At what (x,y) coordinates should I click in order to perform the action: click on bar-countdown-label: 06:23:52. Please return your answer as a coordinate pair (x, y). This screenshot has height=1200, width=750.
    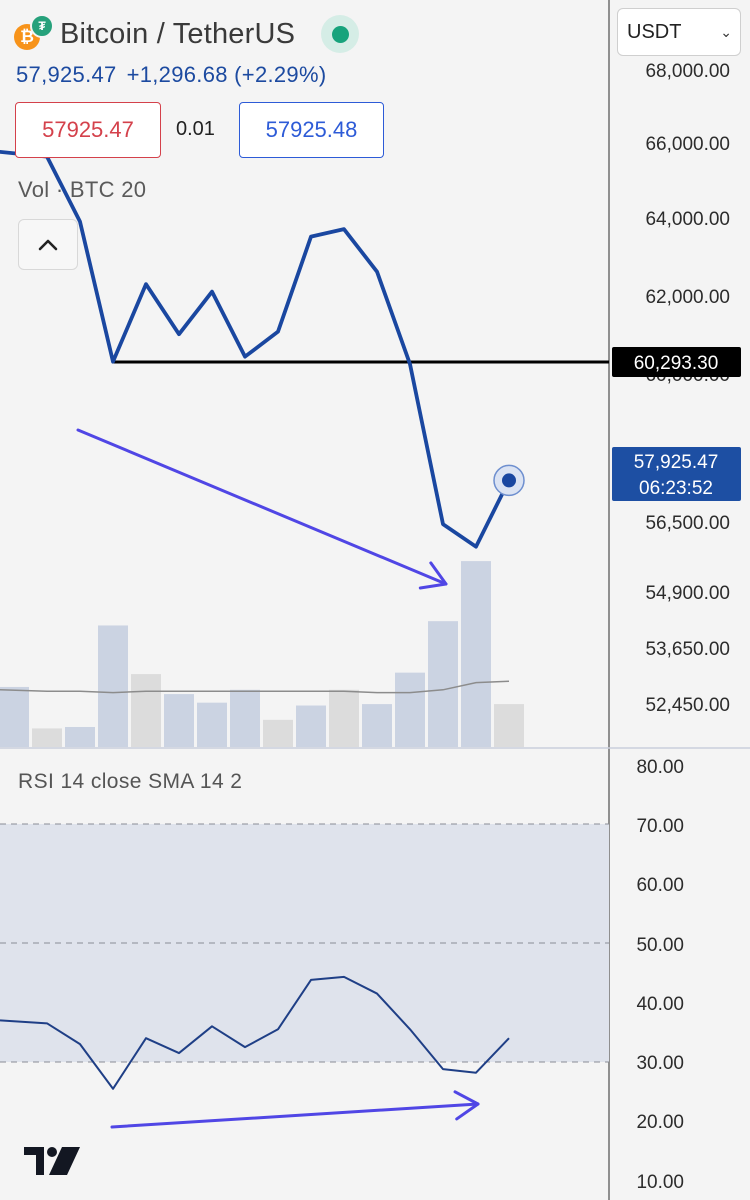
    Looking at the image, I should click on (676, 488).